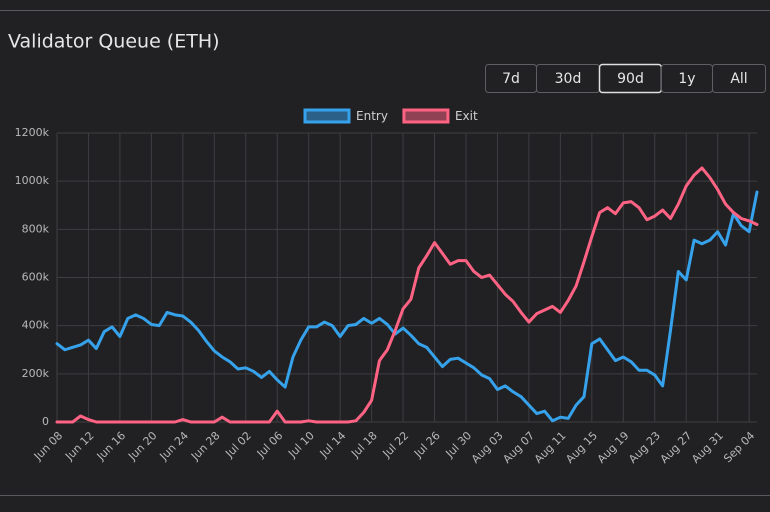 The height and width of the screenshot is (512, 770). I want to click on y-tick-label: 200k, so click(36, 373).